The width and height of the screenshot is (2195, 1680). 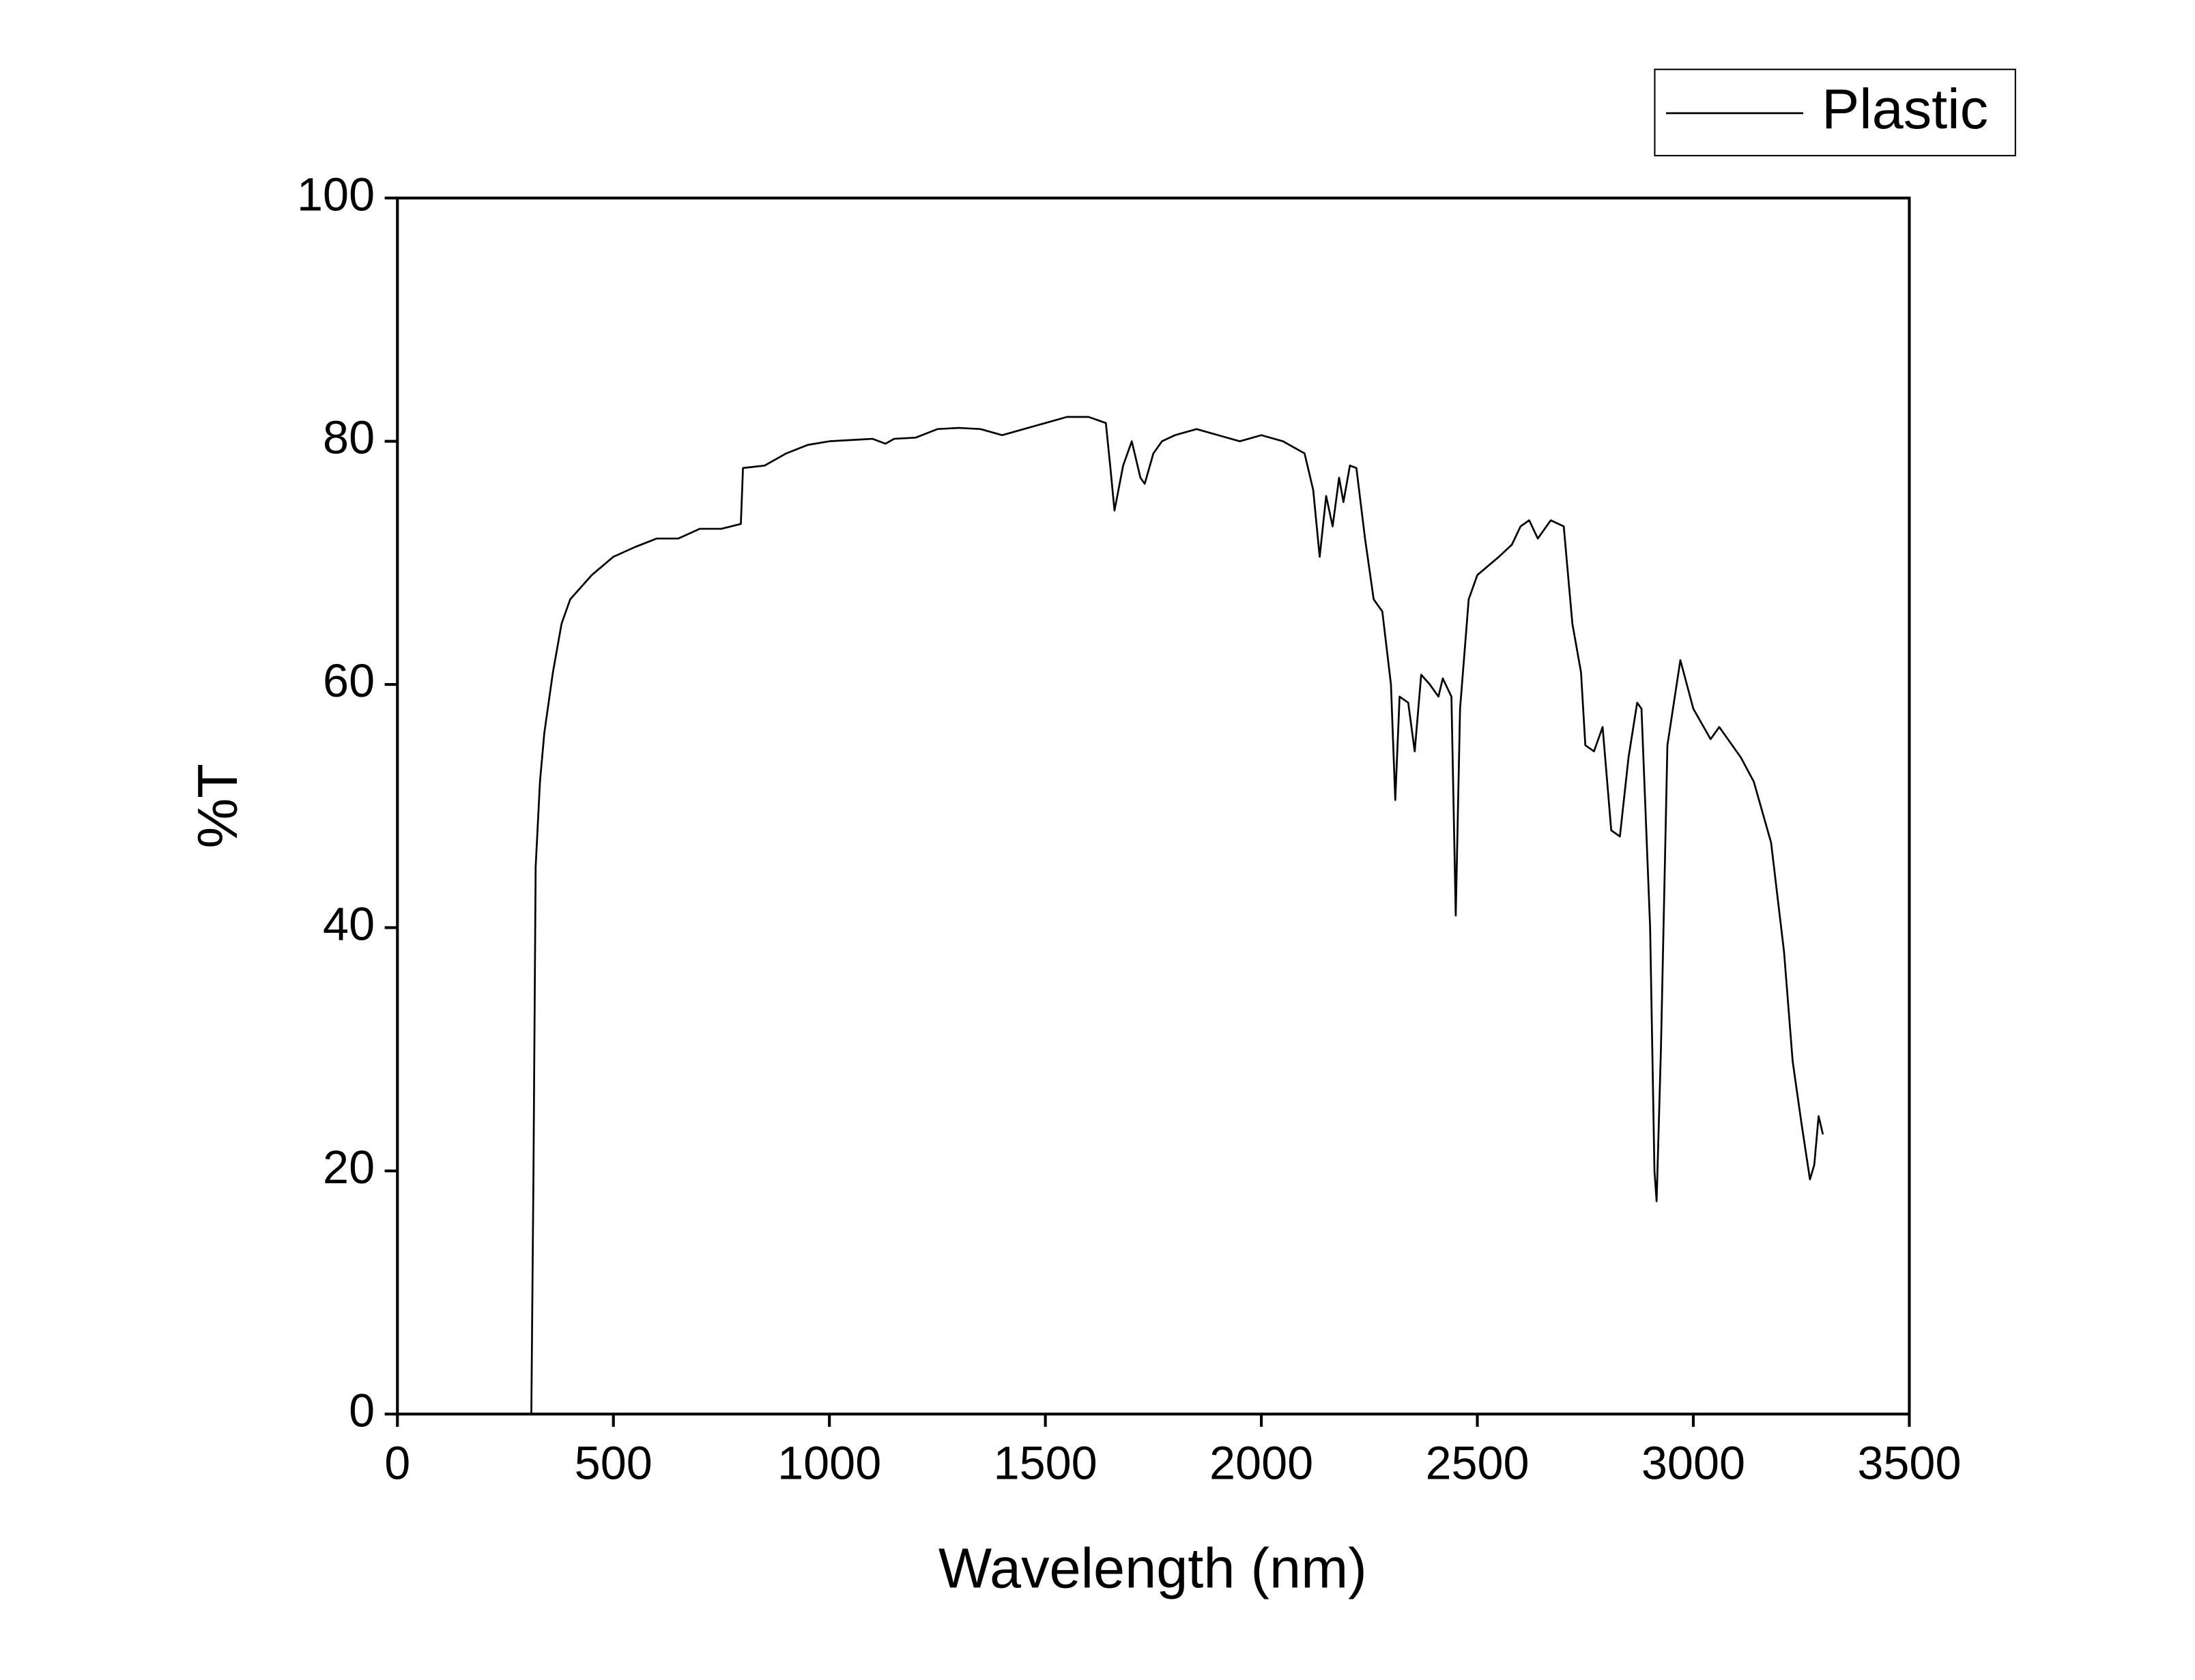 I want to click on x-tick-label: 3000, so click(x=1693, y=1464).